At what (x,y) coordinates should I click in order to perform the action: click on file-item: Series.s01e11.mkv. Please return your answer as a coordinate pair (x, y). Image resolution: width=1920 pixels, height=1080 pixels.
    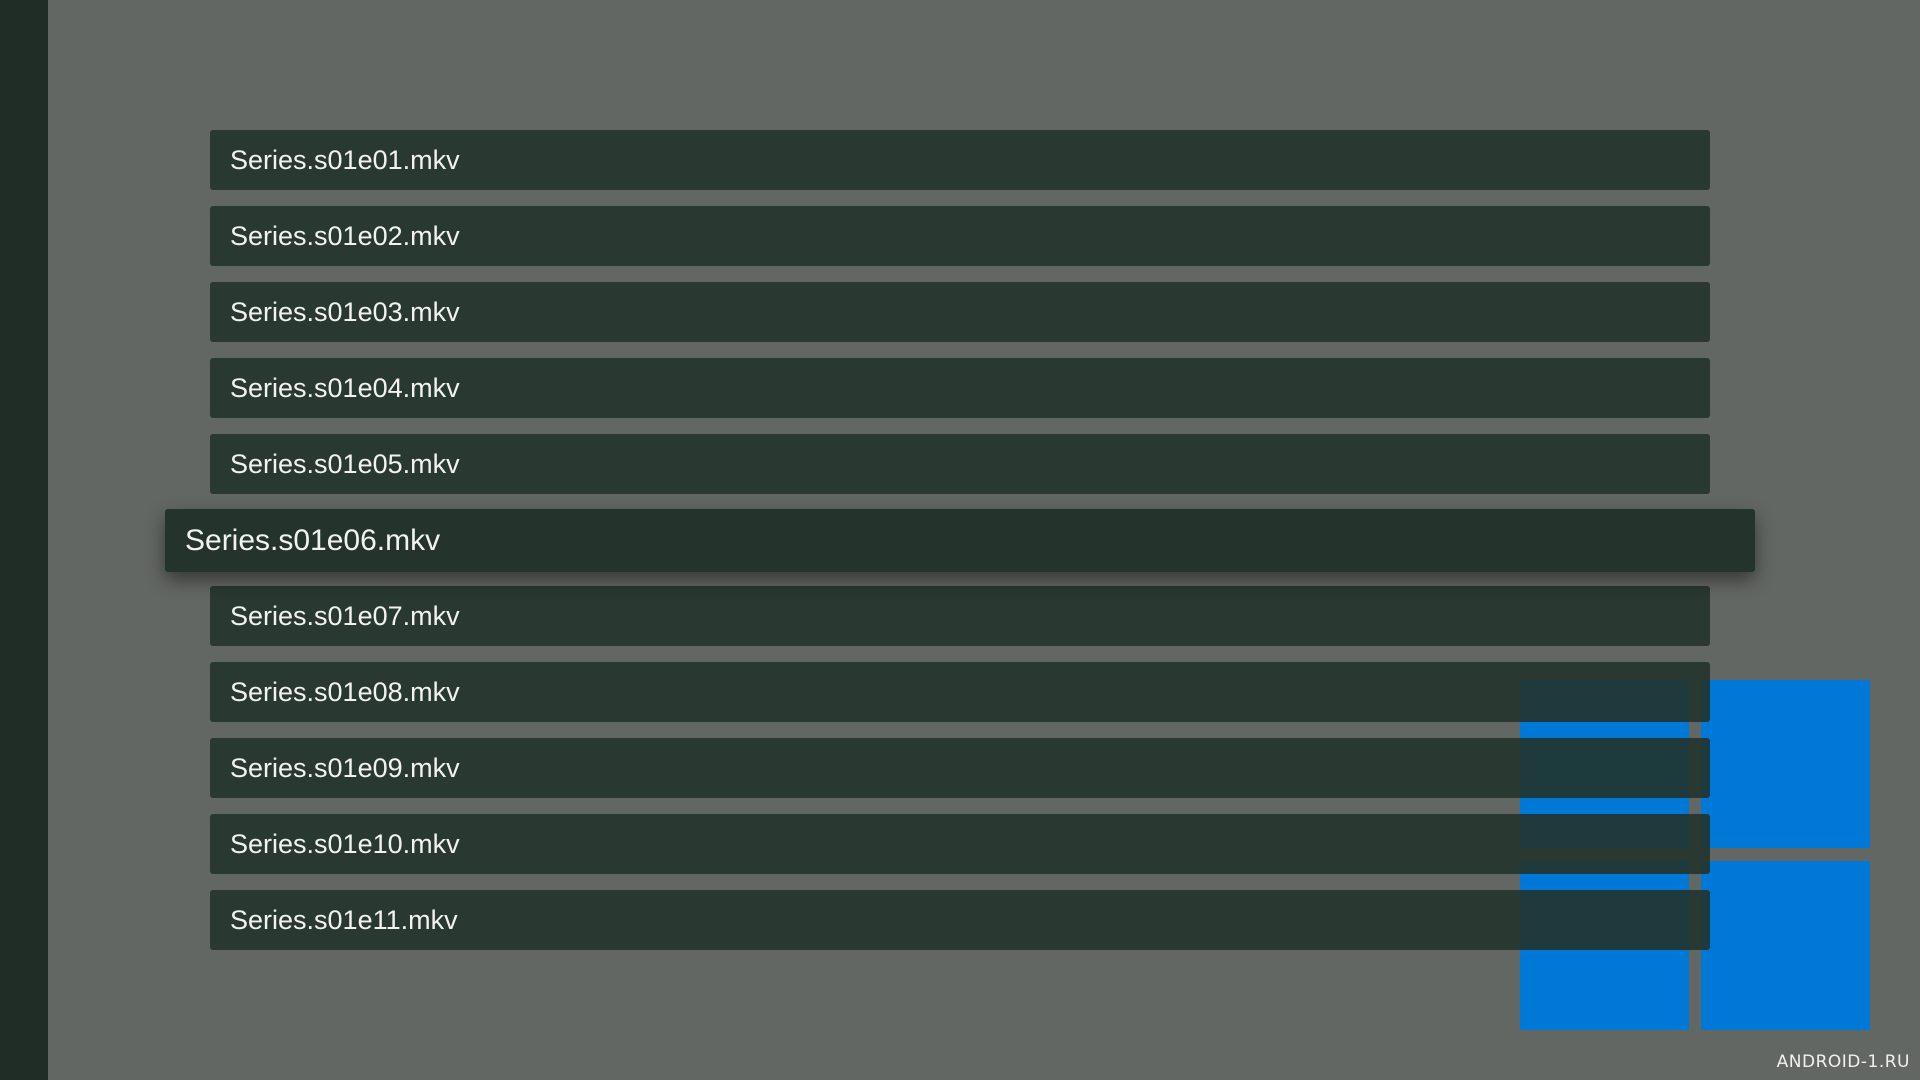
    Looking at the image, I should click on (960, 920).